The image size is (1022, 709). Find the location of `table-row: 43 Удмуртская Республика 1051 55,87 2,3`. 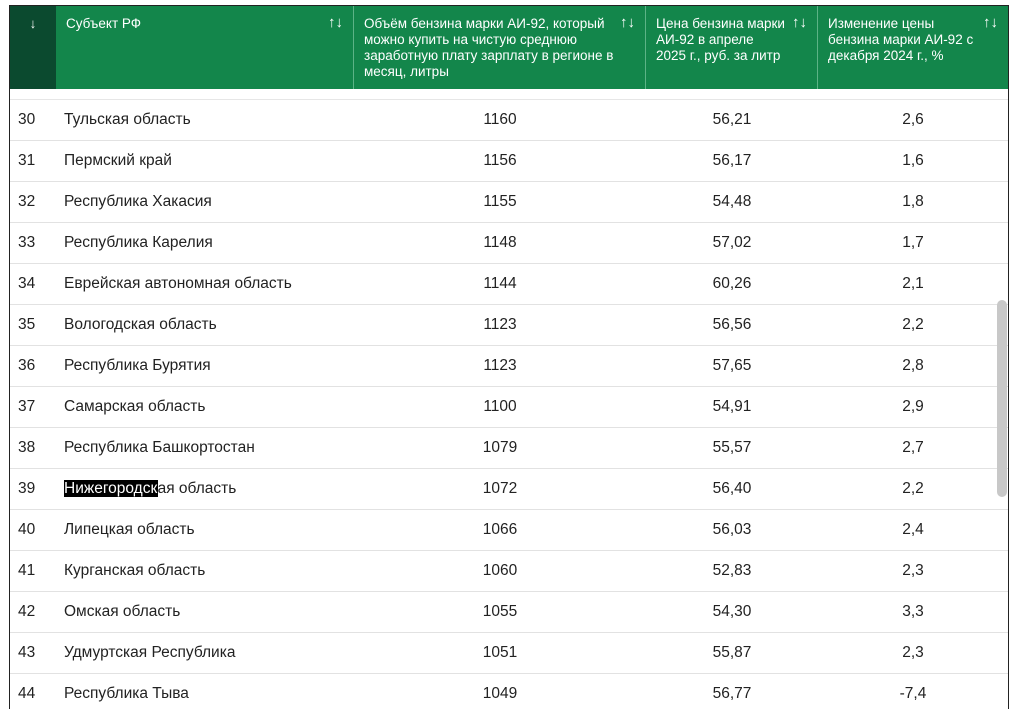

table-row: 43 Удмуртская Республика 1051 55,87 2,3 is located at coordinates (509, 653).